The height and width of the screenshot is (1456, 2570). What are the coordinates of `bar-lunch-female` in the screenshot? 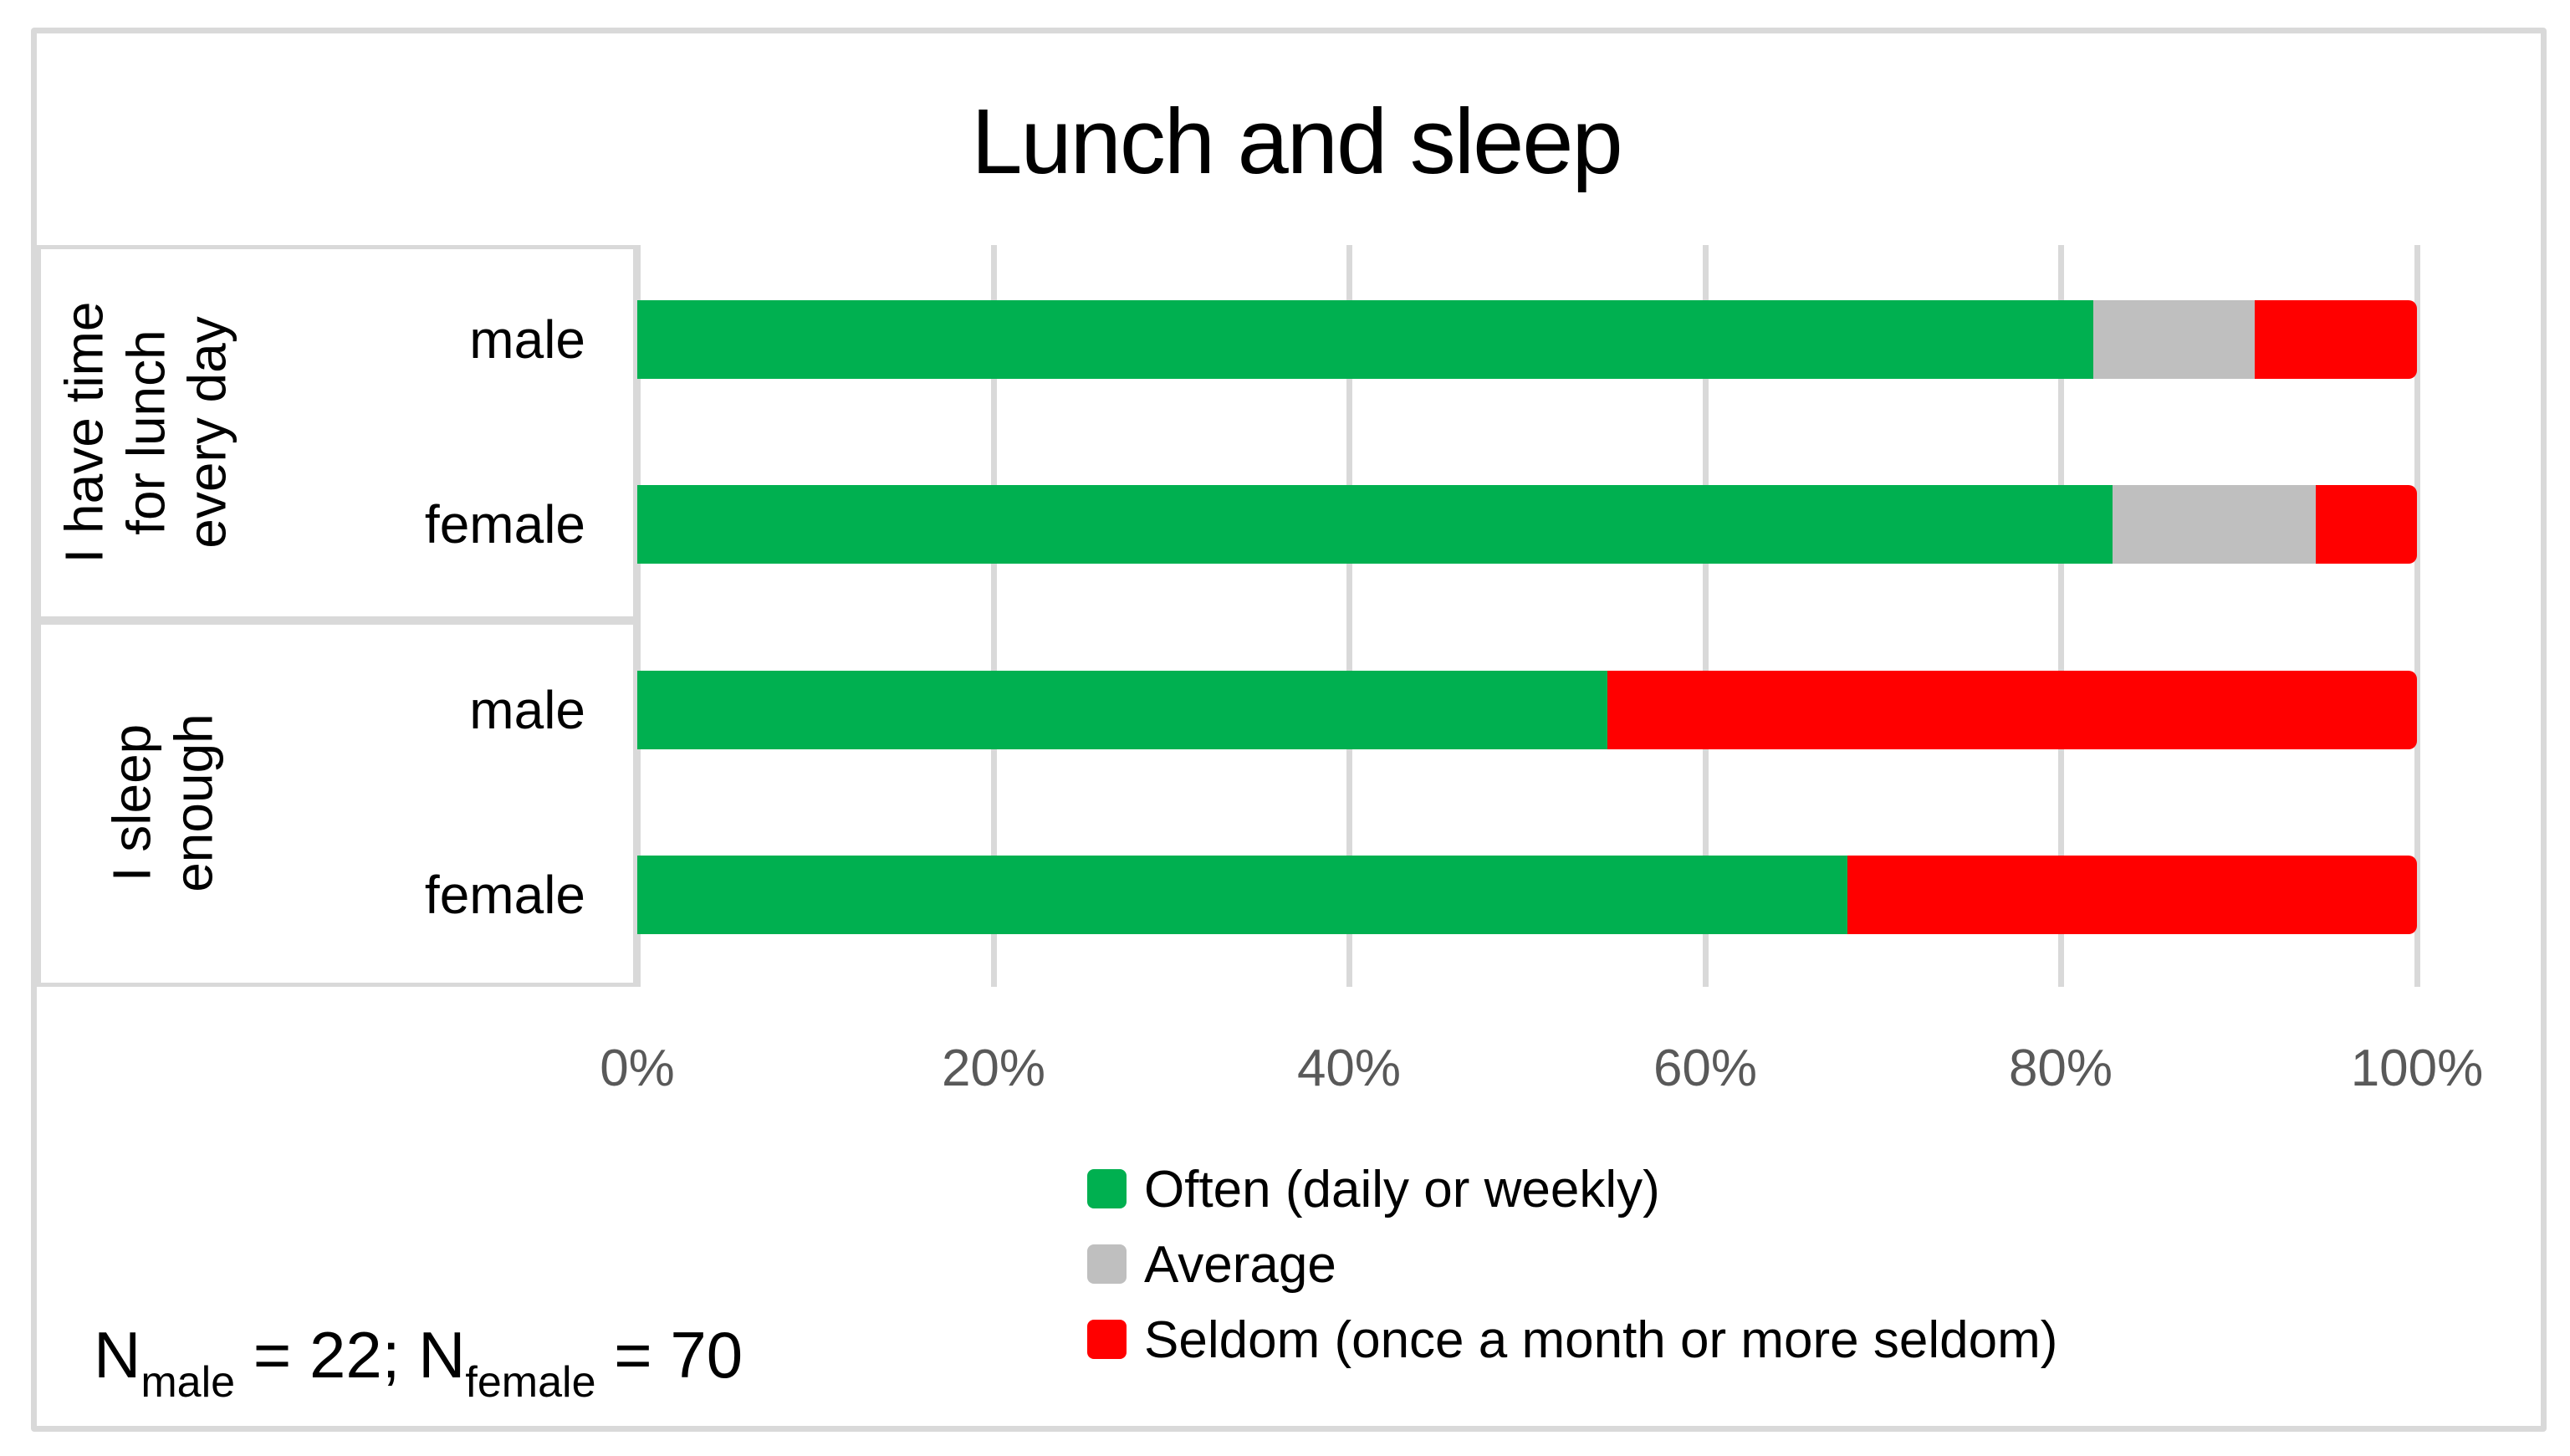 It's located at (1527, 524).